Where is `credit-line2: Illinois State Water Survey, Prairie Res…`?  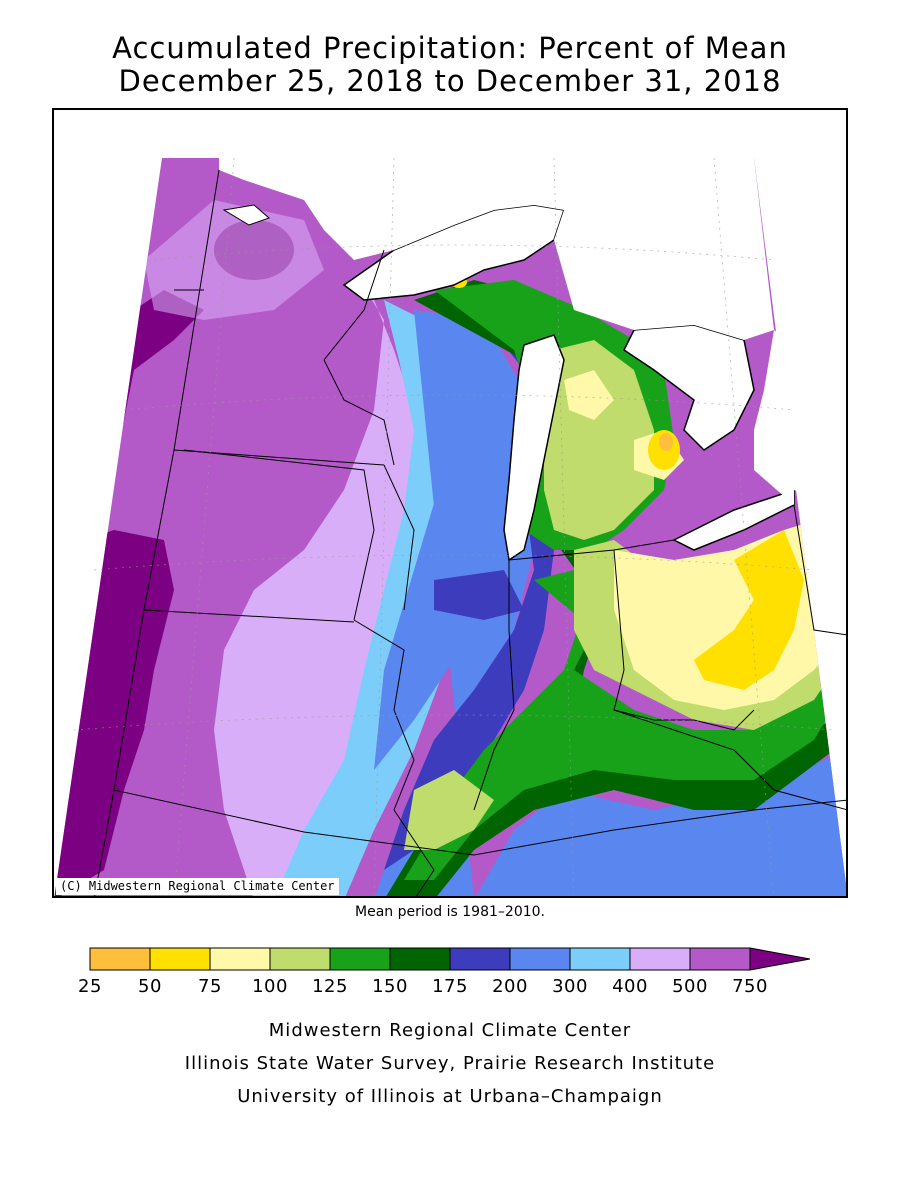 credit-line2: Illinois State Water Survey, Prairie Res… is located at coordinates (450, 1063).